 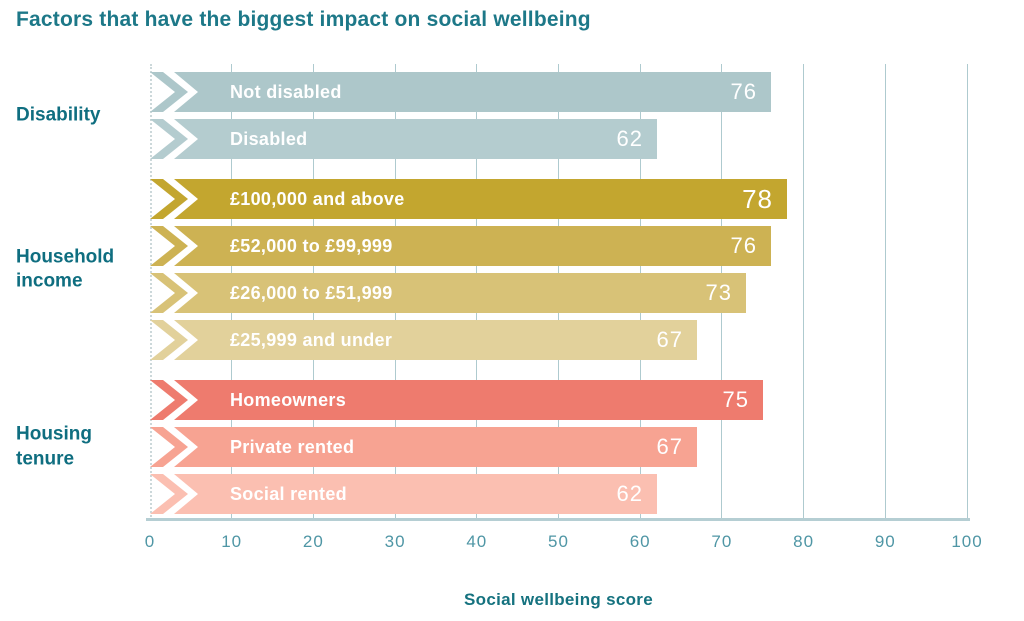 I want to click on bar-row: Not disabled 76, so click(x=460, y=92).